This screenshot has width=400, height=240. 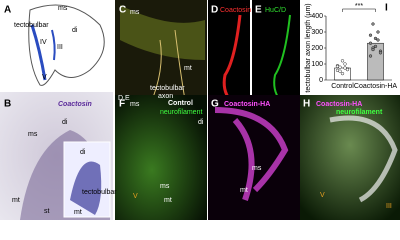 What do you see at coordinates (43, 42) in the screenshot?
I see `label: IV` at bounding box center [43, 42].